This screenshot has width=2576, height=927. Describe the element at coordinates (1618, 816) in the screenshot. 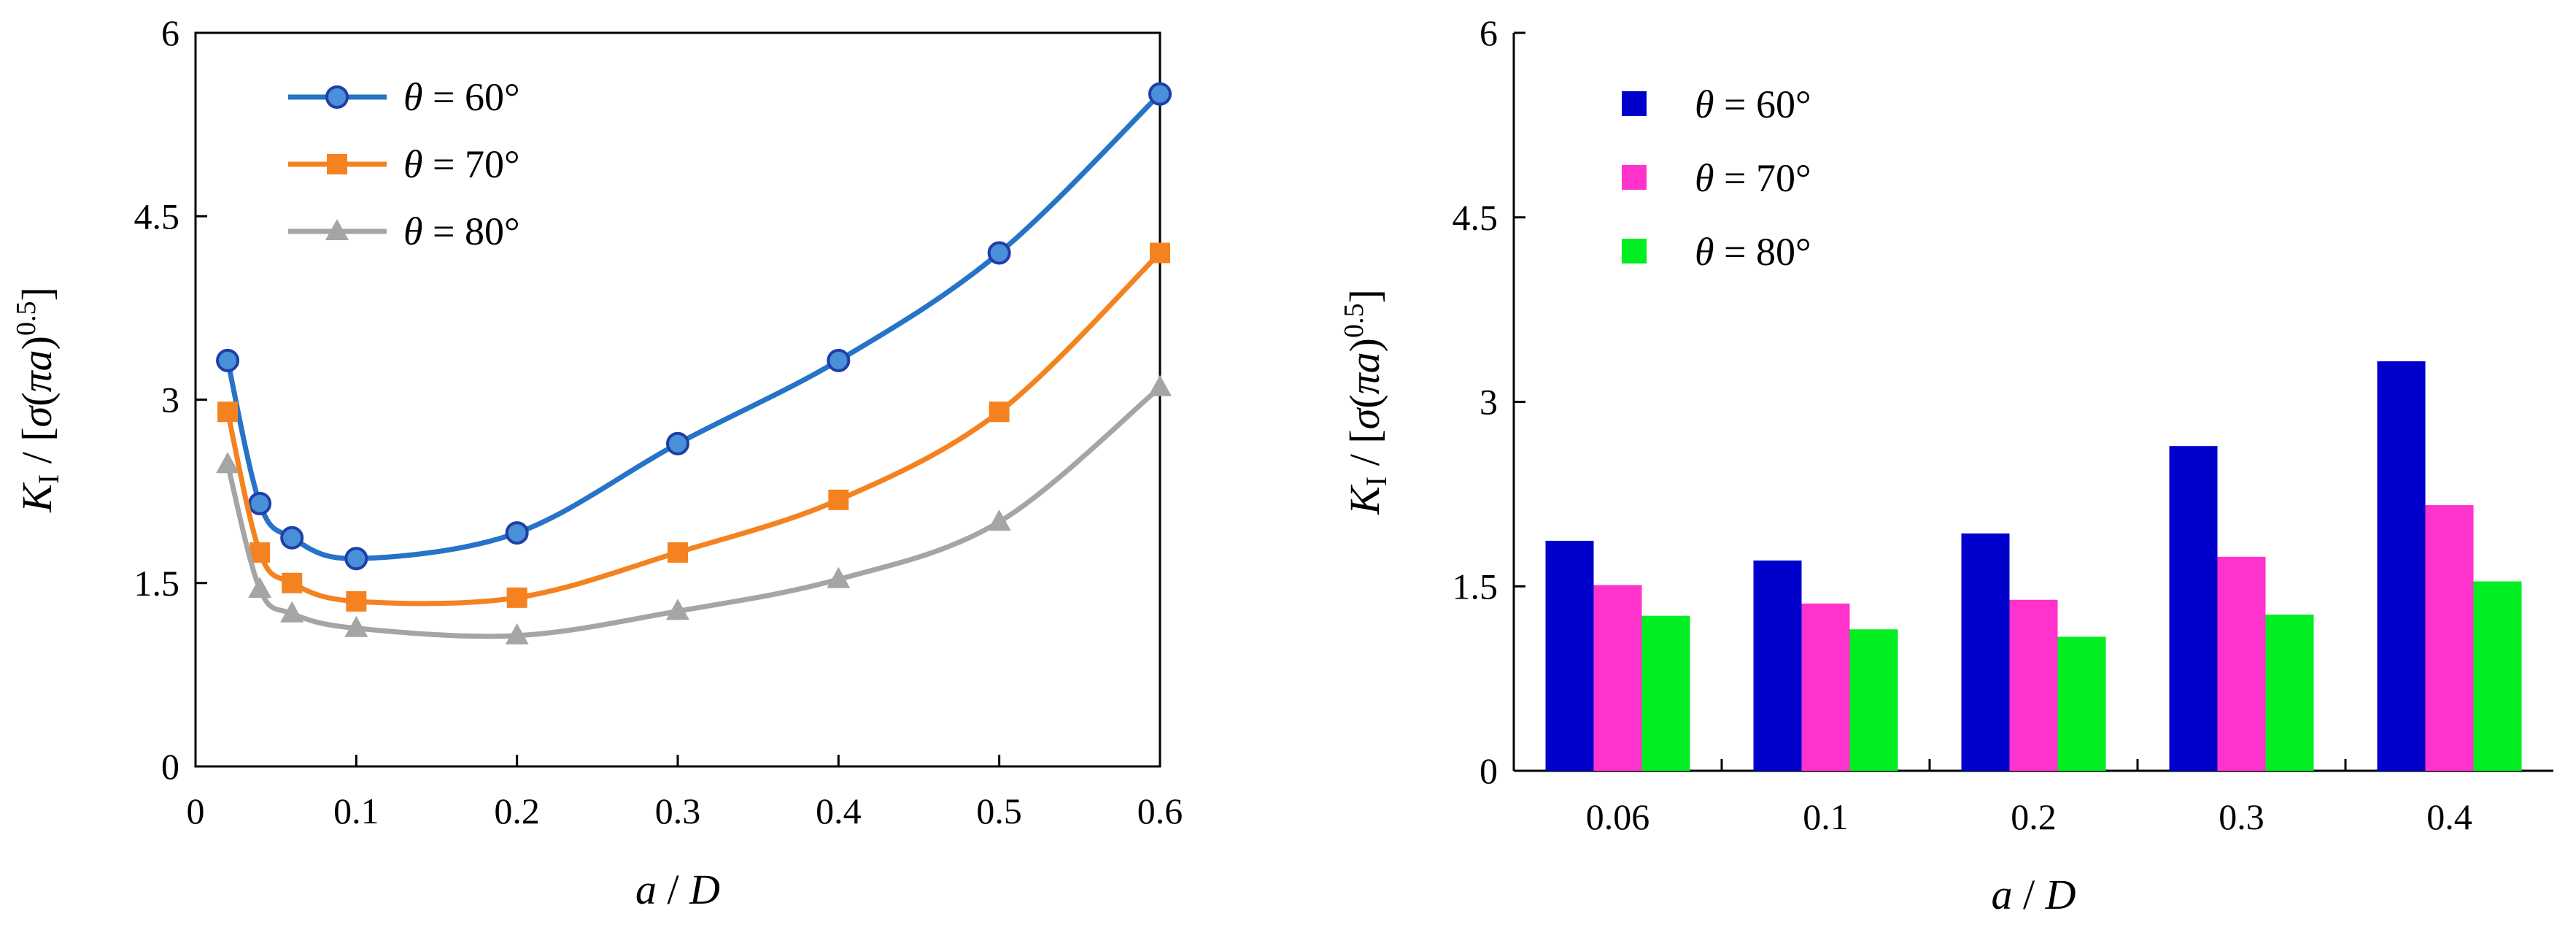

I see `x-tick-label: 0.06` at that location.